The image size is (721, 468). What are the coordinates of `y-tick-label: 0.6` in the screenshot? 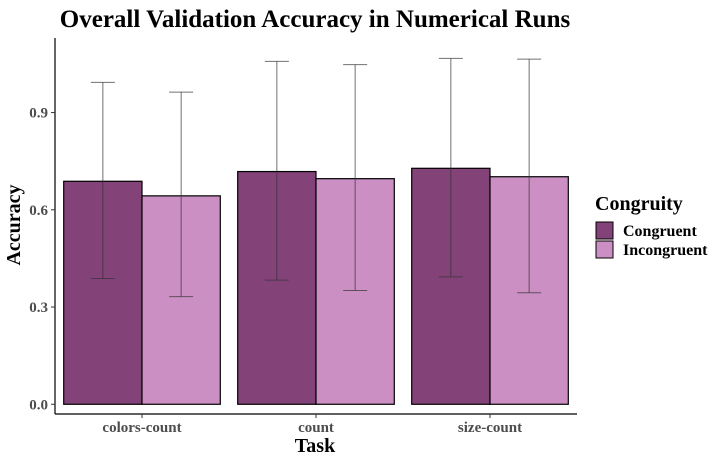 It's located at (38, 211).